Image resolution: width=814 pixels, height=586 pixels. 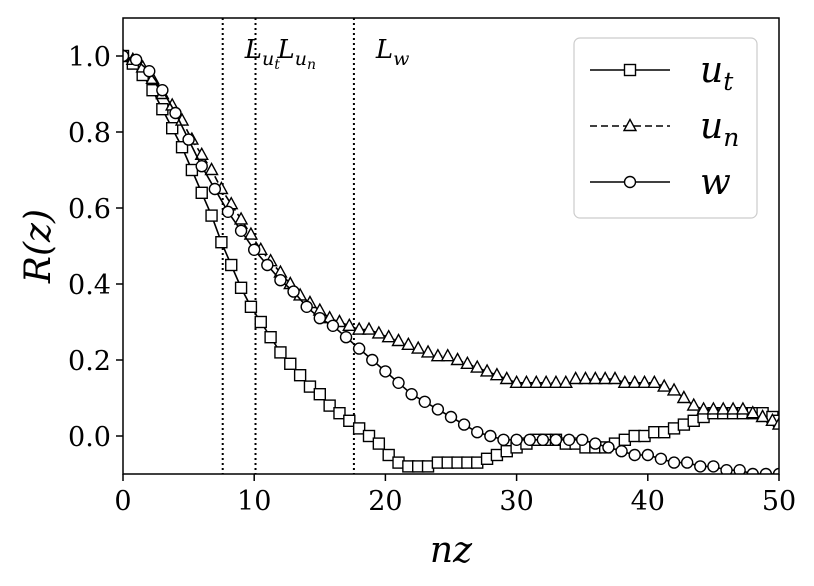 I want to click on legend-label-u-n: un, so click(x=719, y=129).